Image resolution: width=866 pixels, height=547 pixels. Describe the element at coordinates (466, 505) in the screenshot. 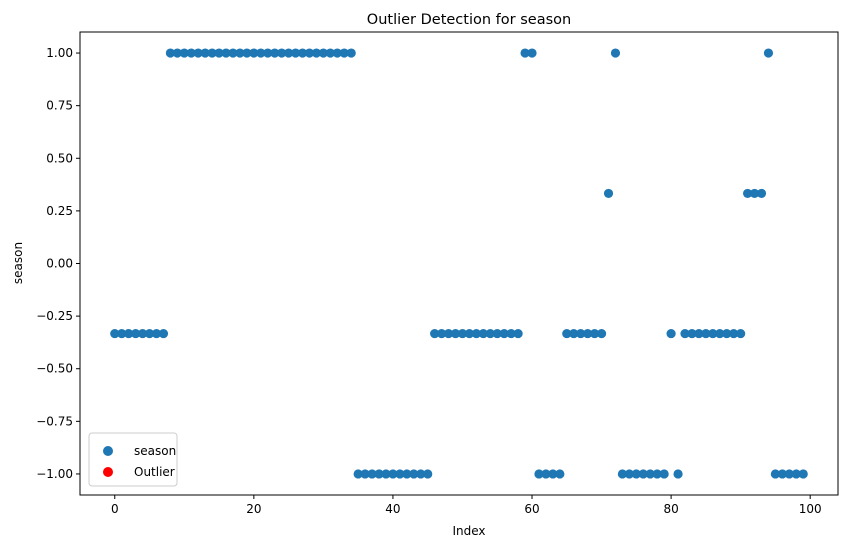

I see `x-axis-ticks: 0 20 40 60 80 100` at that location.